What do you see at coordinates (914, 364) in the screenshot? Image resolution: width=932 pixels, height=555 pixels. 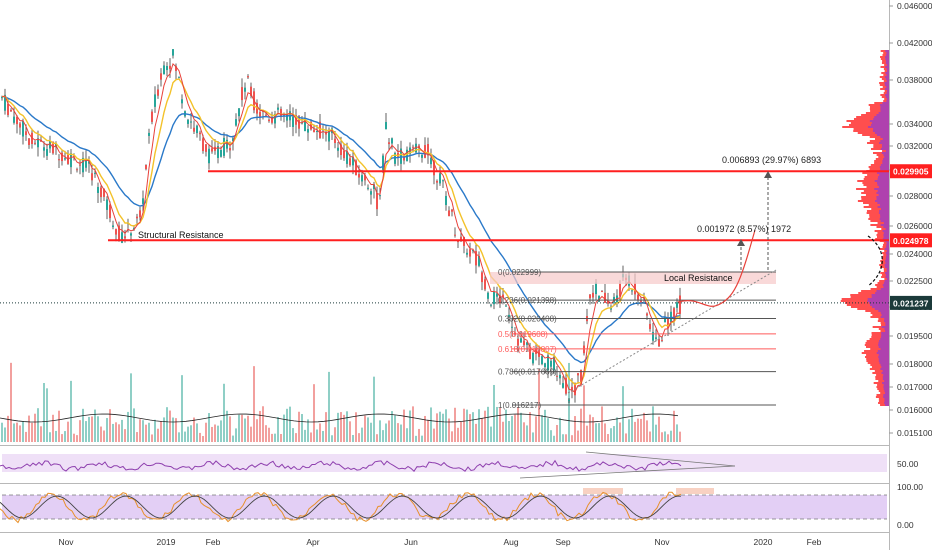 I see `price-tick-label: 0.018000` at bounding box center [914, 364].